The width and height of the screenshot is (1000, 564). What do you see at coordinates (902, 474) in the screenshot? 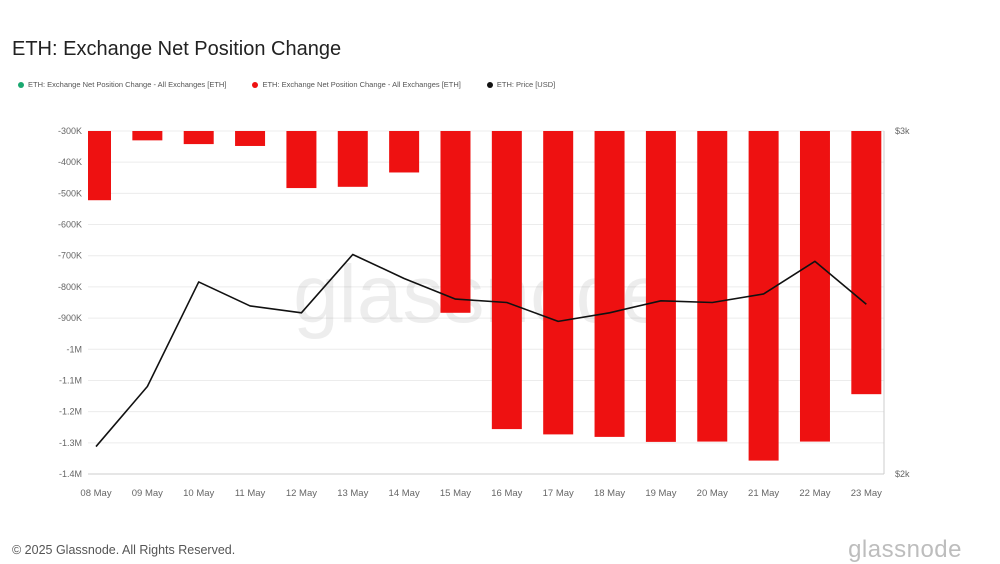
I see `y-right-tick-label: $2k` at bounding box center [902, 474].